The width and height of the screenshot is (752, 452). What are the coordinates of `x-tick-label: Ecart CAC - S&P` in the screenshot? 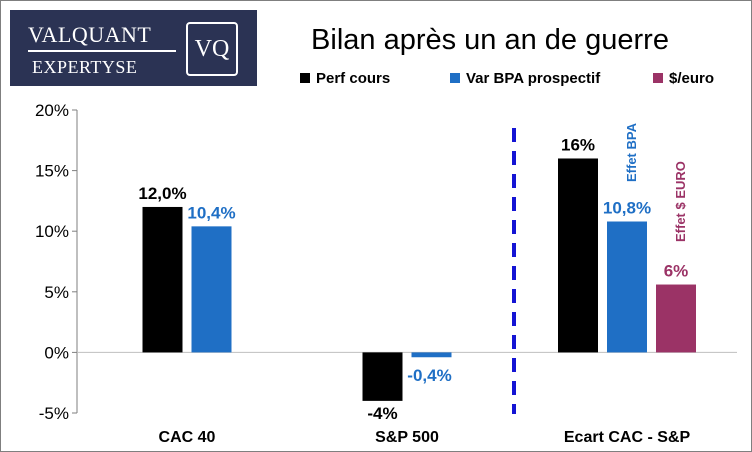 It's located at (627, 437).